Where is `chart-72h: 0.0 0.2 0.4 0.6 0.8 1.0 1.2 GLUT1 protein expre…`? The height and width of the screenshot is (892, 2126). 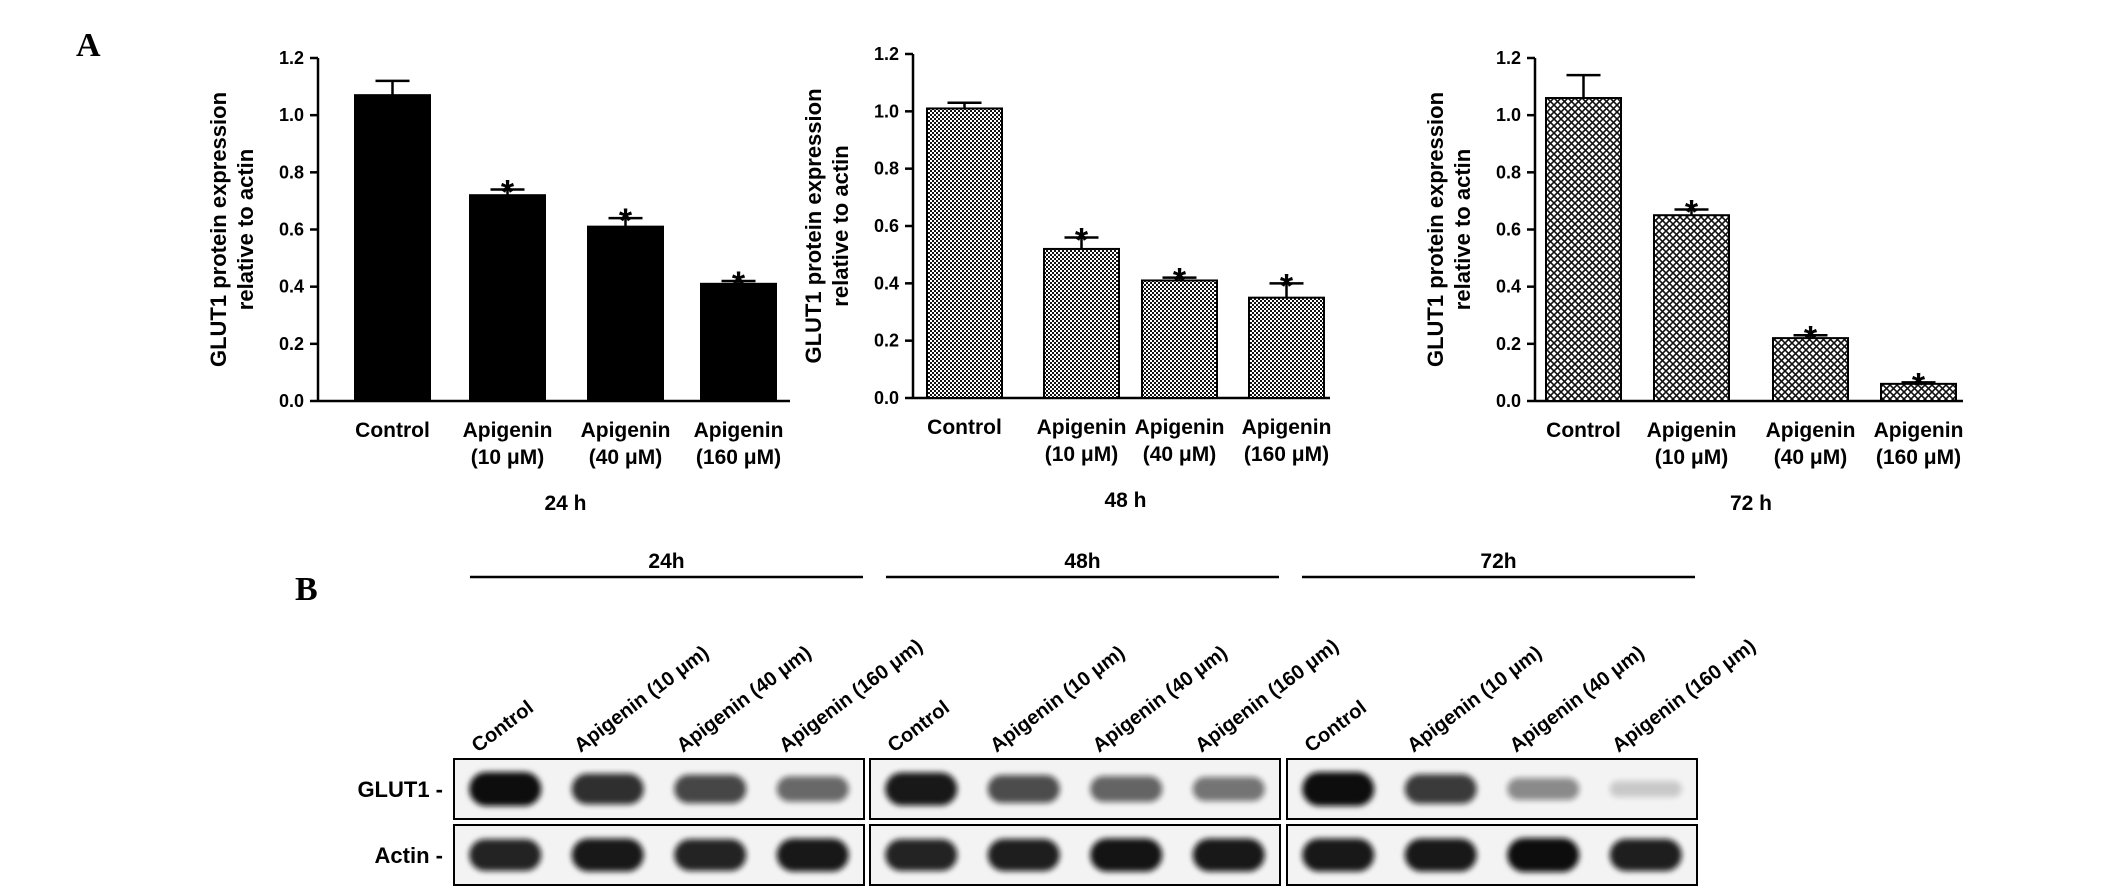 chart-72h: 0.0 0.2 0.4 0.6 0.8 1.0 1.2 GLUT1 protein expre… is located at coordinates (1693, 281).